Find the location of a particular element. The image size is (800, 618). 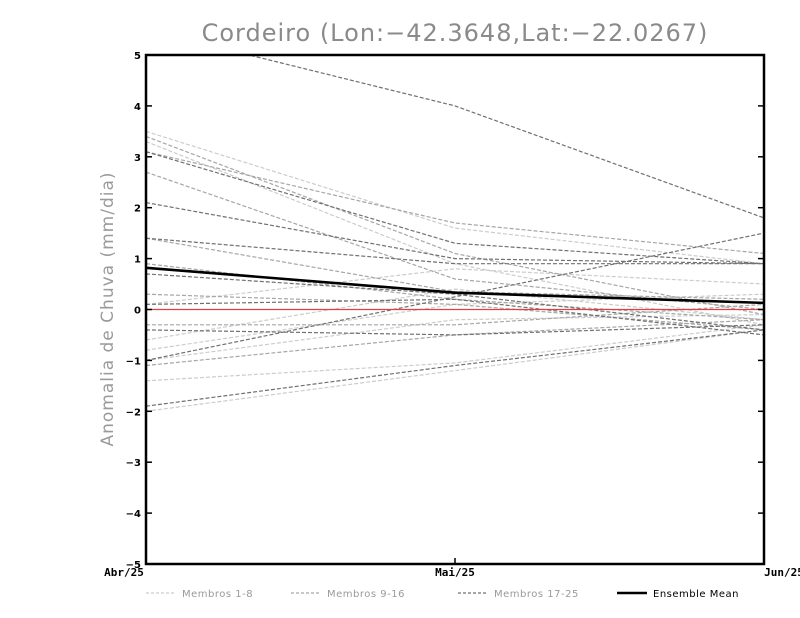

chart-title: Cordeiro (Lon:−42.3648,Lat:−22.0267) is located at coordinates (455, 33).